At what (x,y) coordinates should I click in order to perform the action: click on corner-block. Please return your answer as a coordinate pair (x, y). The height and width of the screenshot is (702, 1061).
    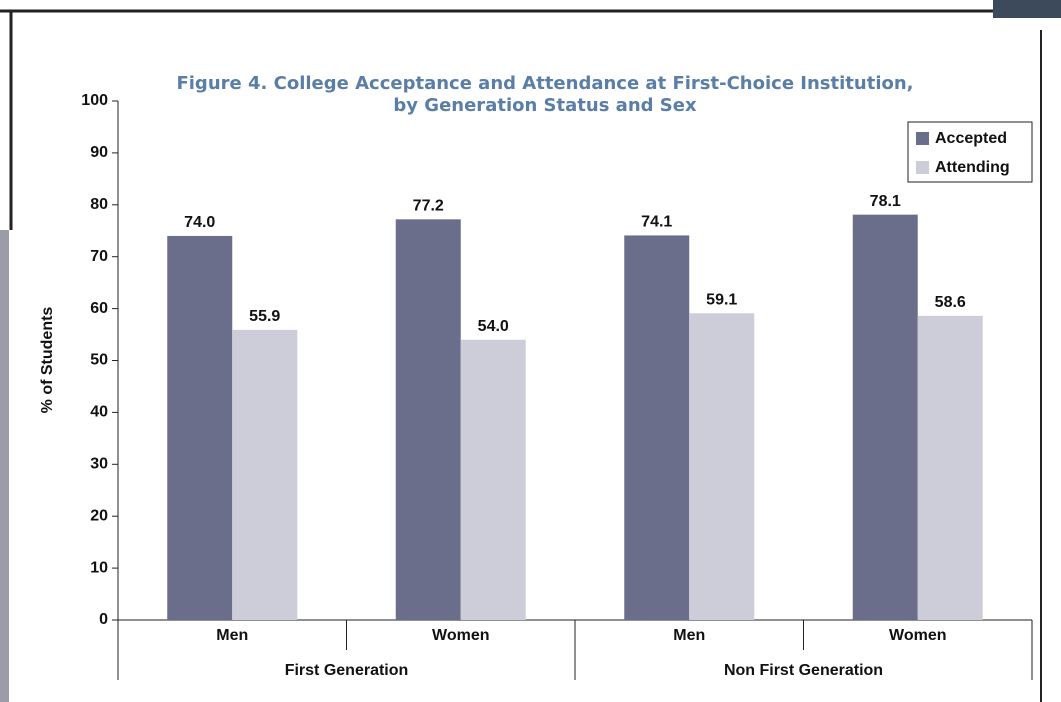
    Looking at the image, I should click on (1027, 9).